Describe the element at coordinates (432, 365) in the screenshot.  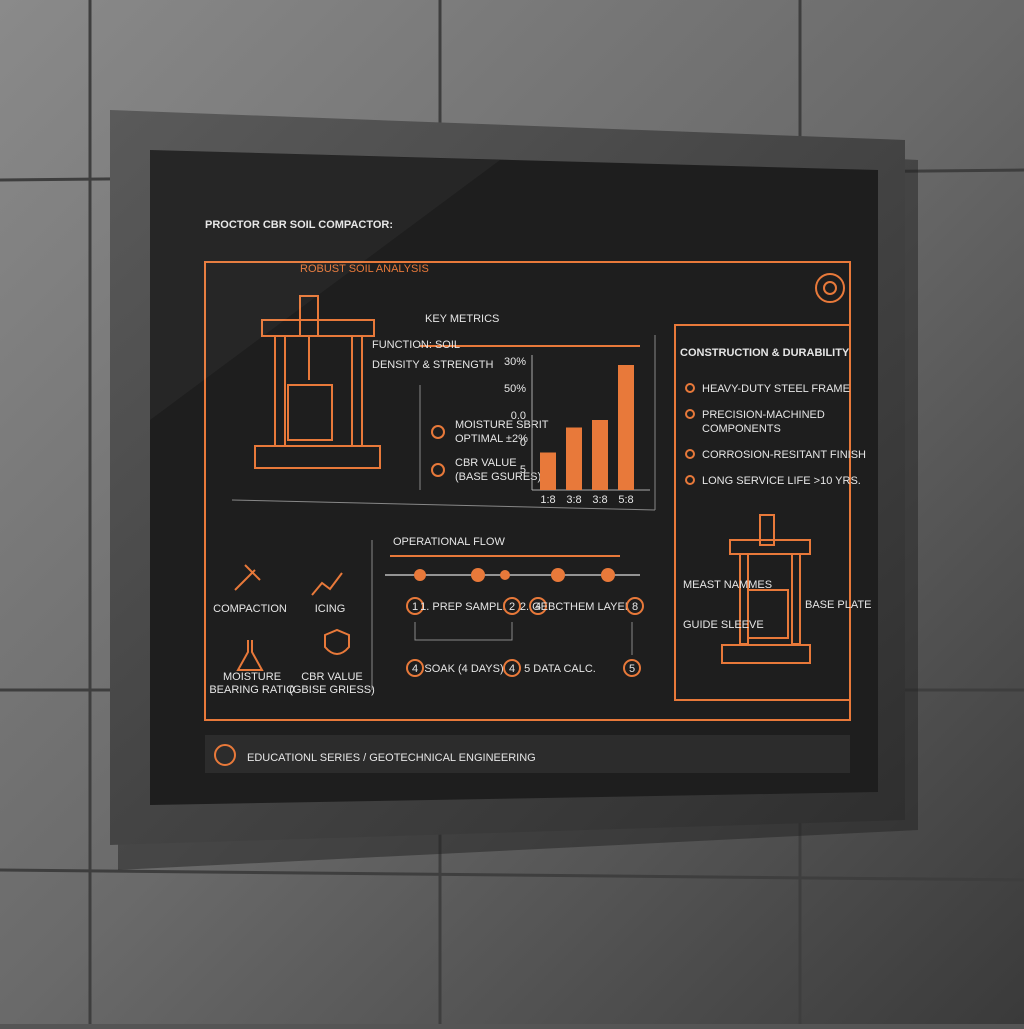
I see `function-text: DENSITY & STRENGTH` at that location.